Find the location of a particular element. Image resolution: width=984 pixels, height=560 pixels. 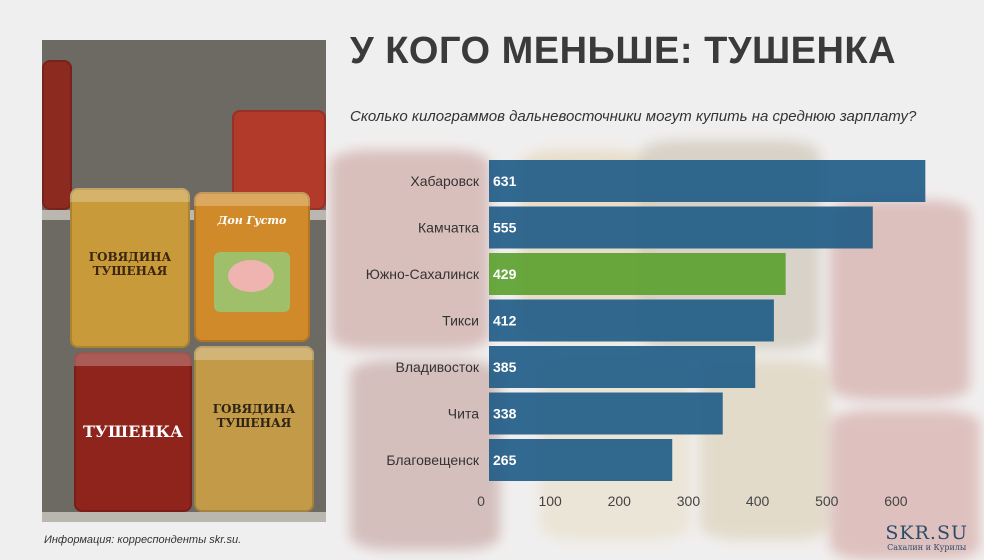

brand-logo: SKR.SU Сахалин и Курилы is located at coordinates (926, 537).